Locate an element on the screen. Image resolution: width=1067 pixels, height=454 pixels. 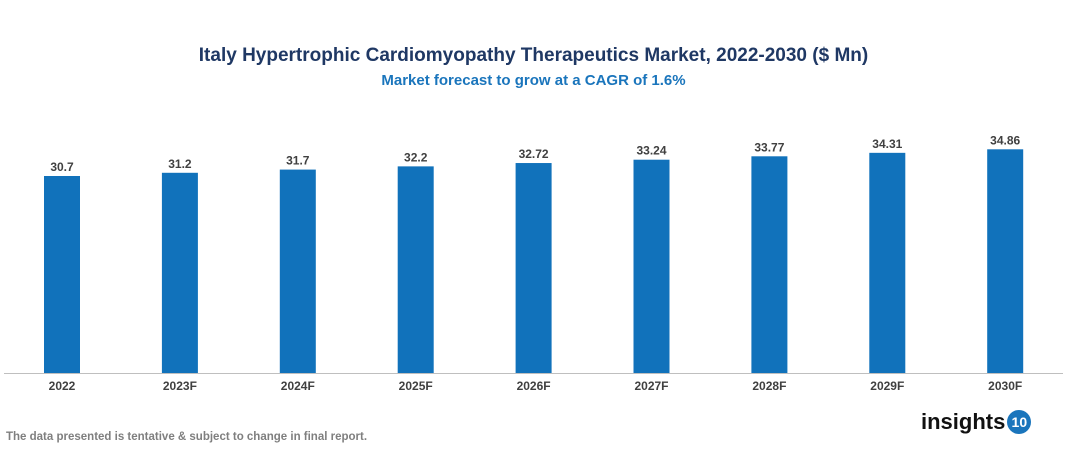
data-label: 31.2 is located at coordinates (180, 164).